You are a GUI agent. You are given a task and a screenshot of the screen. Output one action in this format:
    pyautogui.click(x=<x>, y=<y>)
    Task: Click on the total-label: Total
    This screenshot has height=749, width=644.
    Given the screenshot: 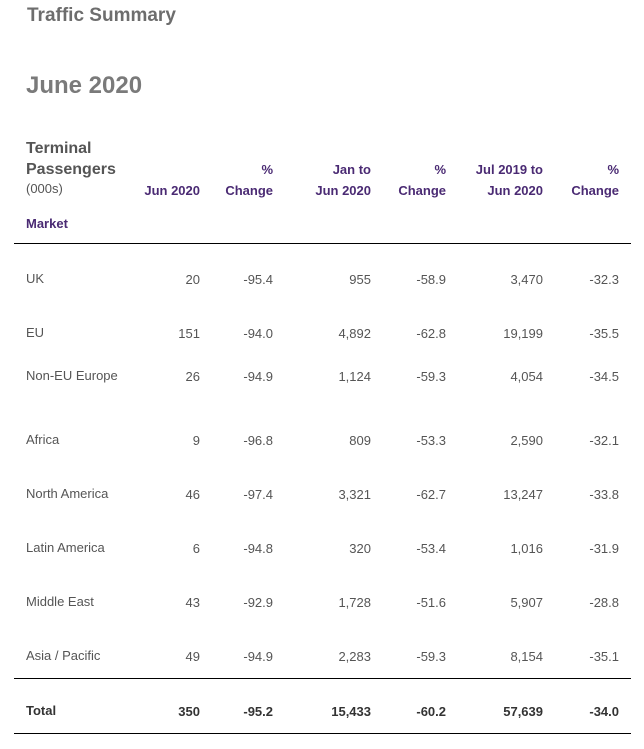 What is the action you would take?
    pyautogui.click(x=41, y=710)
    